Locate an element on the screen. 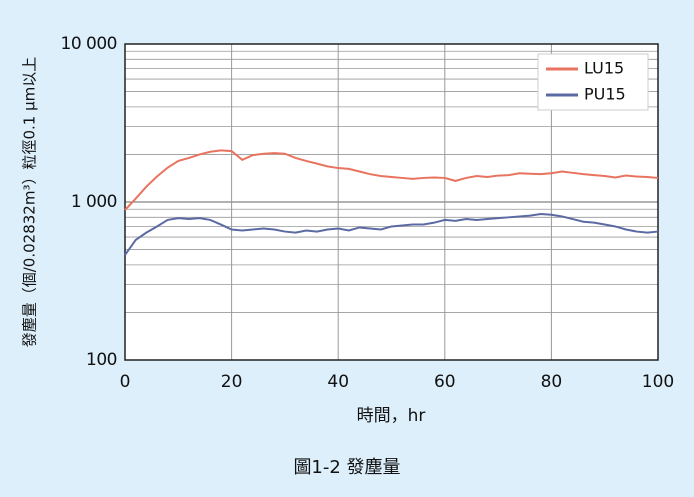  x-tick-label: 0 is located at coordinates (125, 382).